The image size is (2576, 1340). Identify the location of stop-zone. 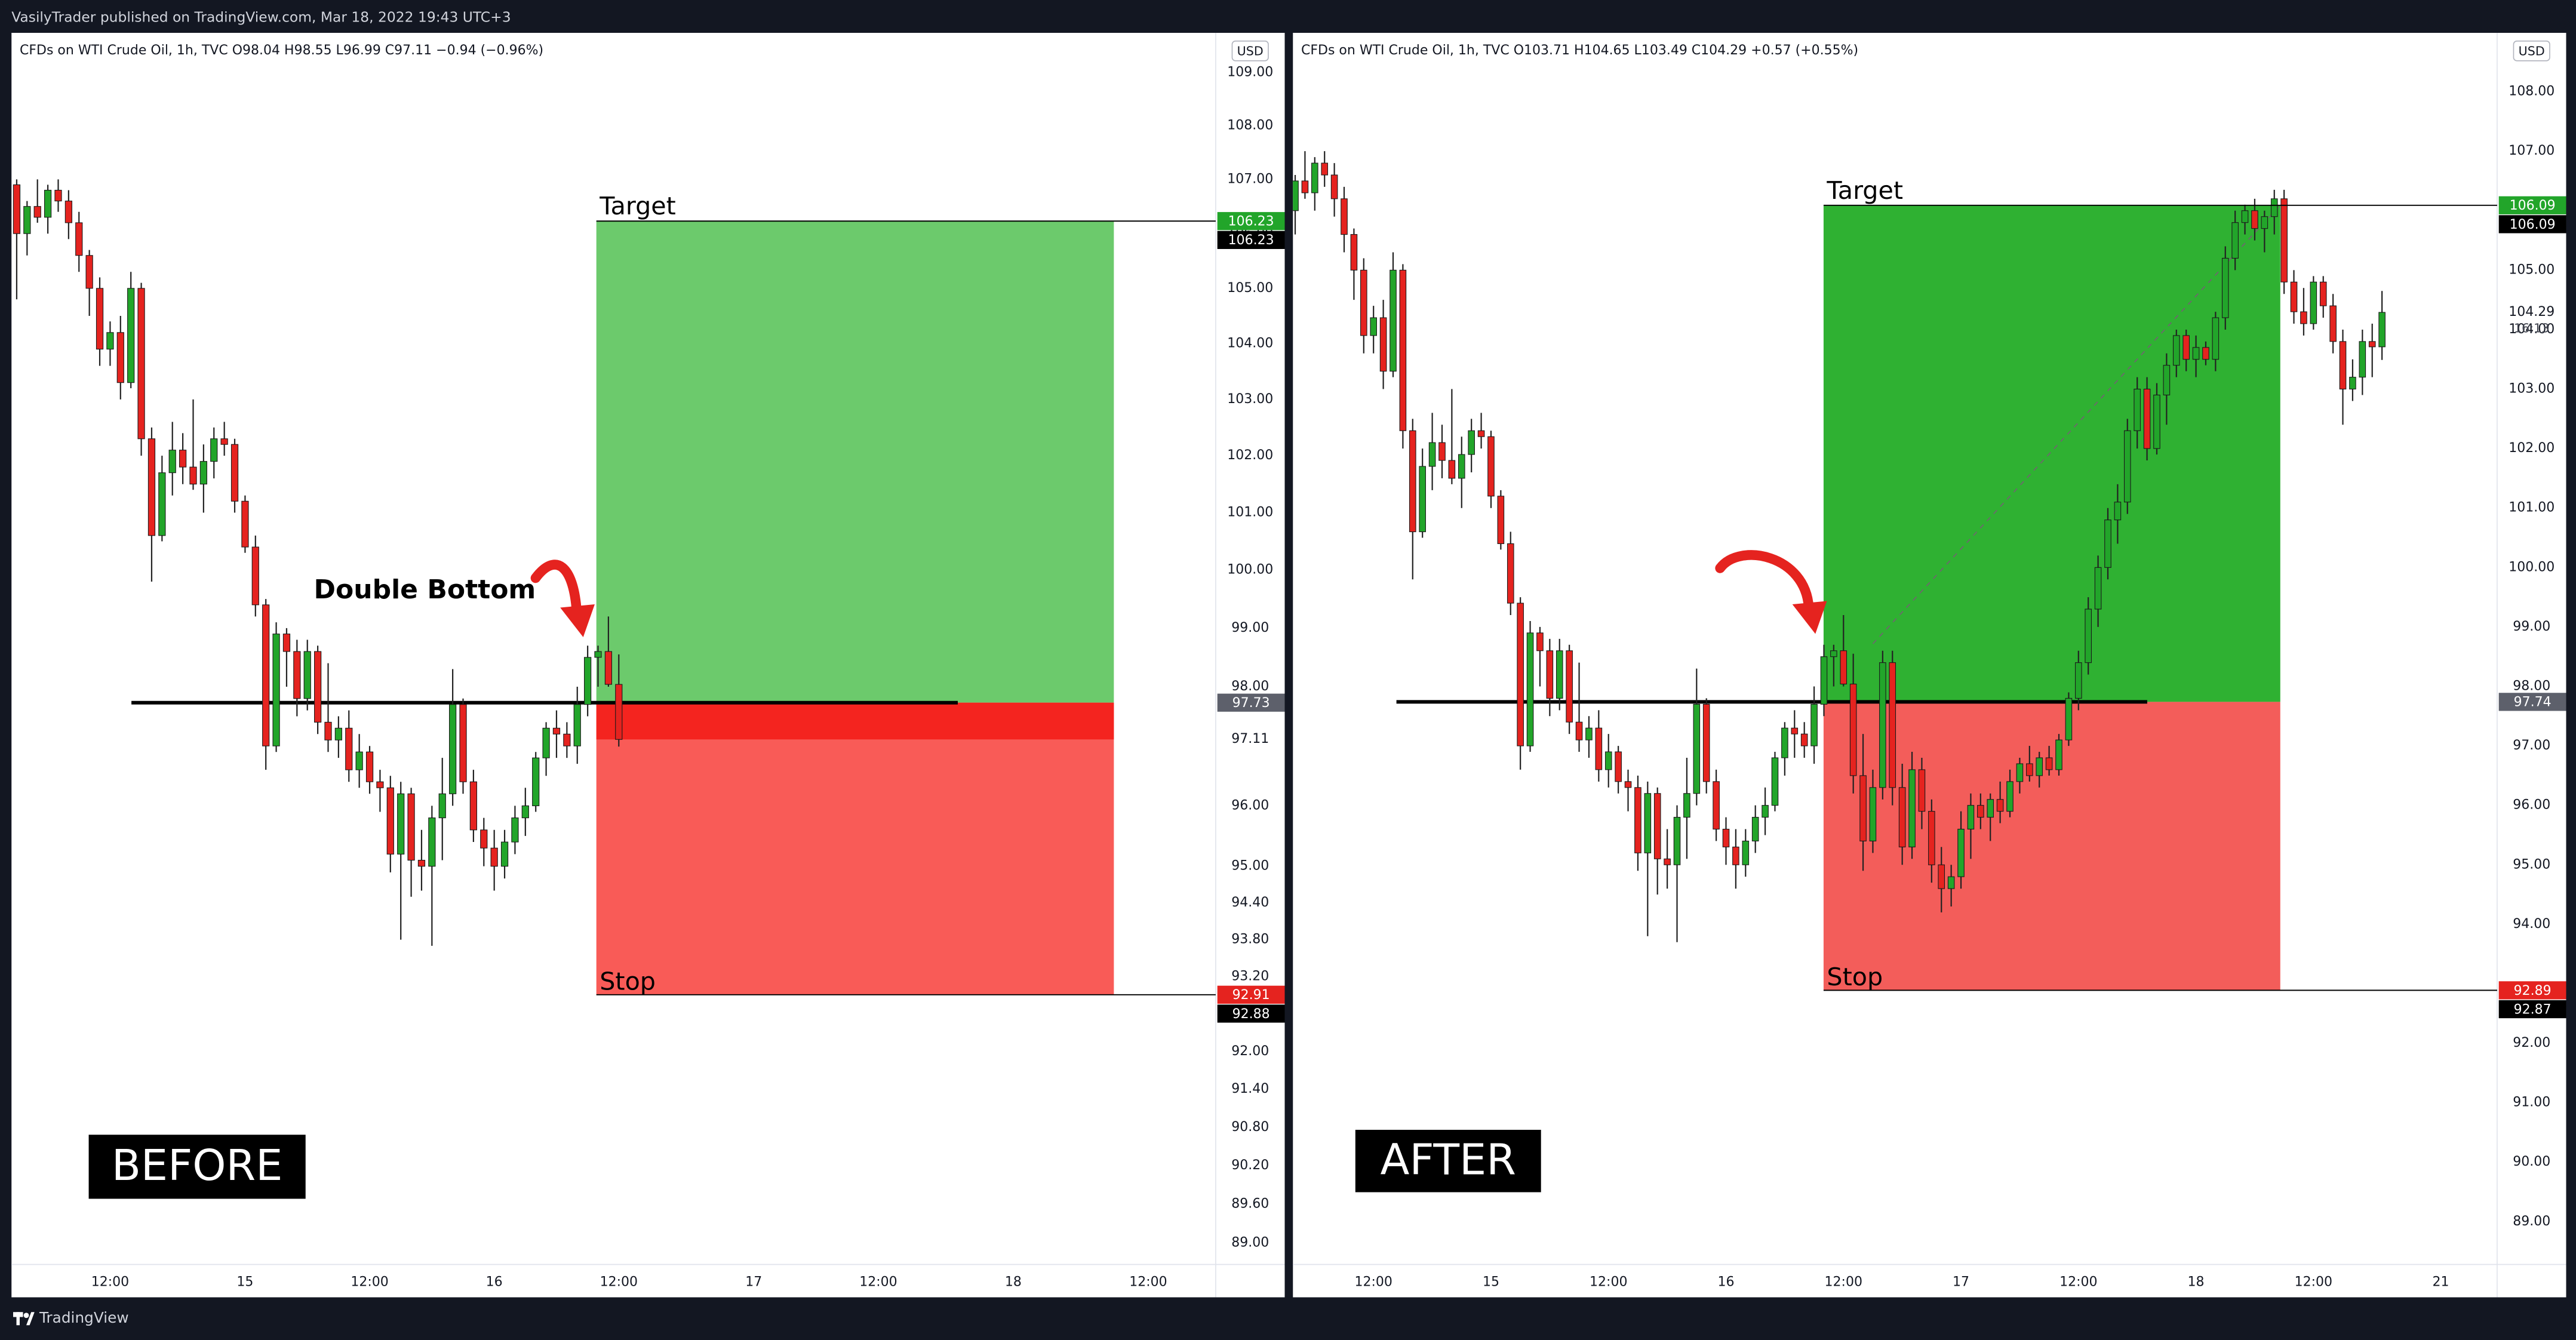
(855, 848).